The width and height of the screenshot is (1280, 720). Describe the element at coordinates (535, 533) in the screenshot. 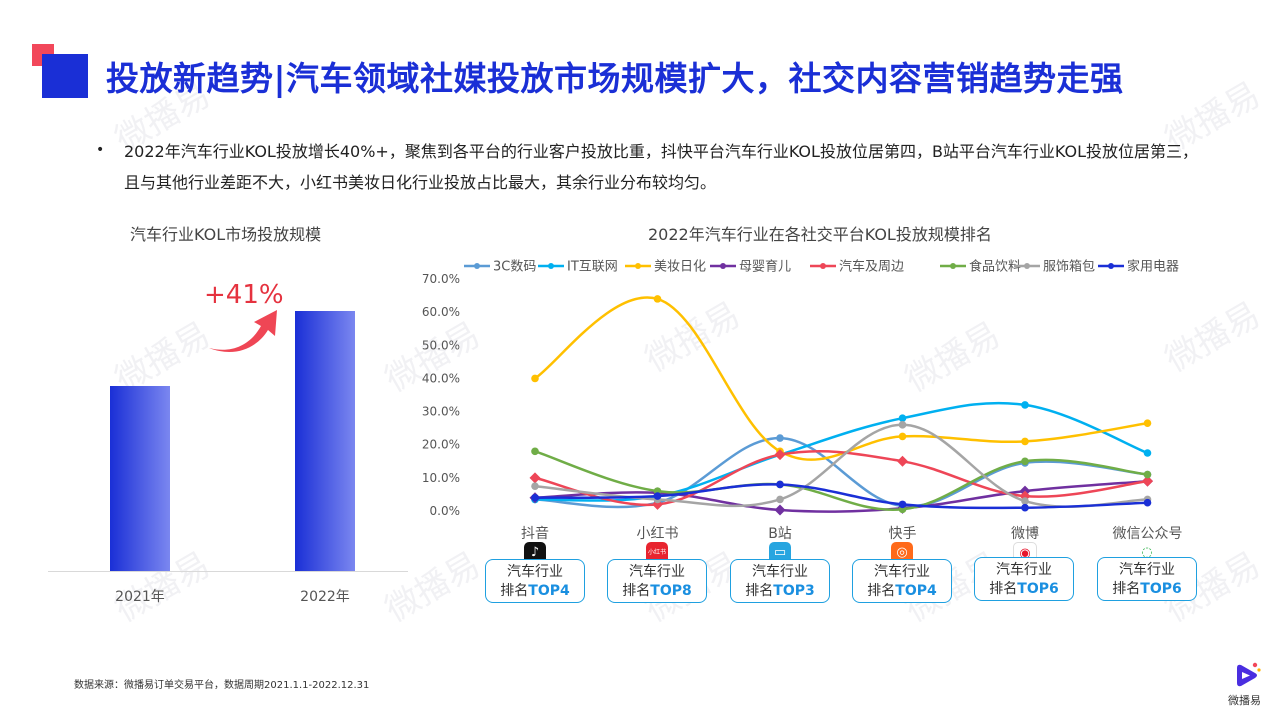

I see `x-category-label: 抖音` at that location.